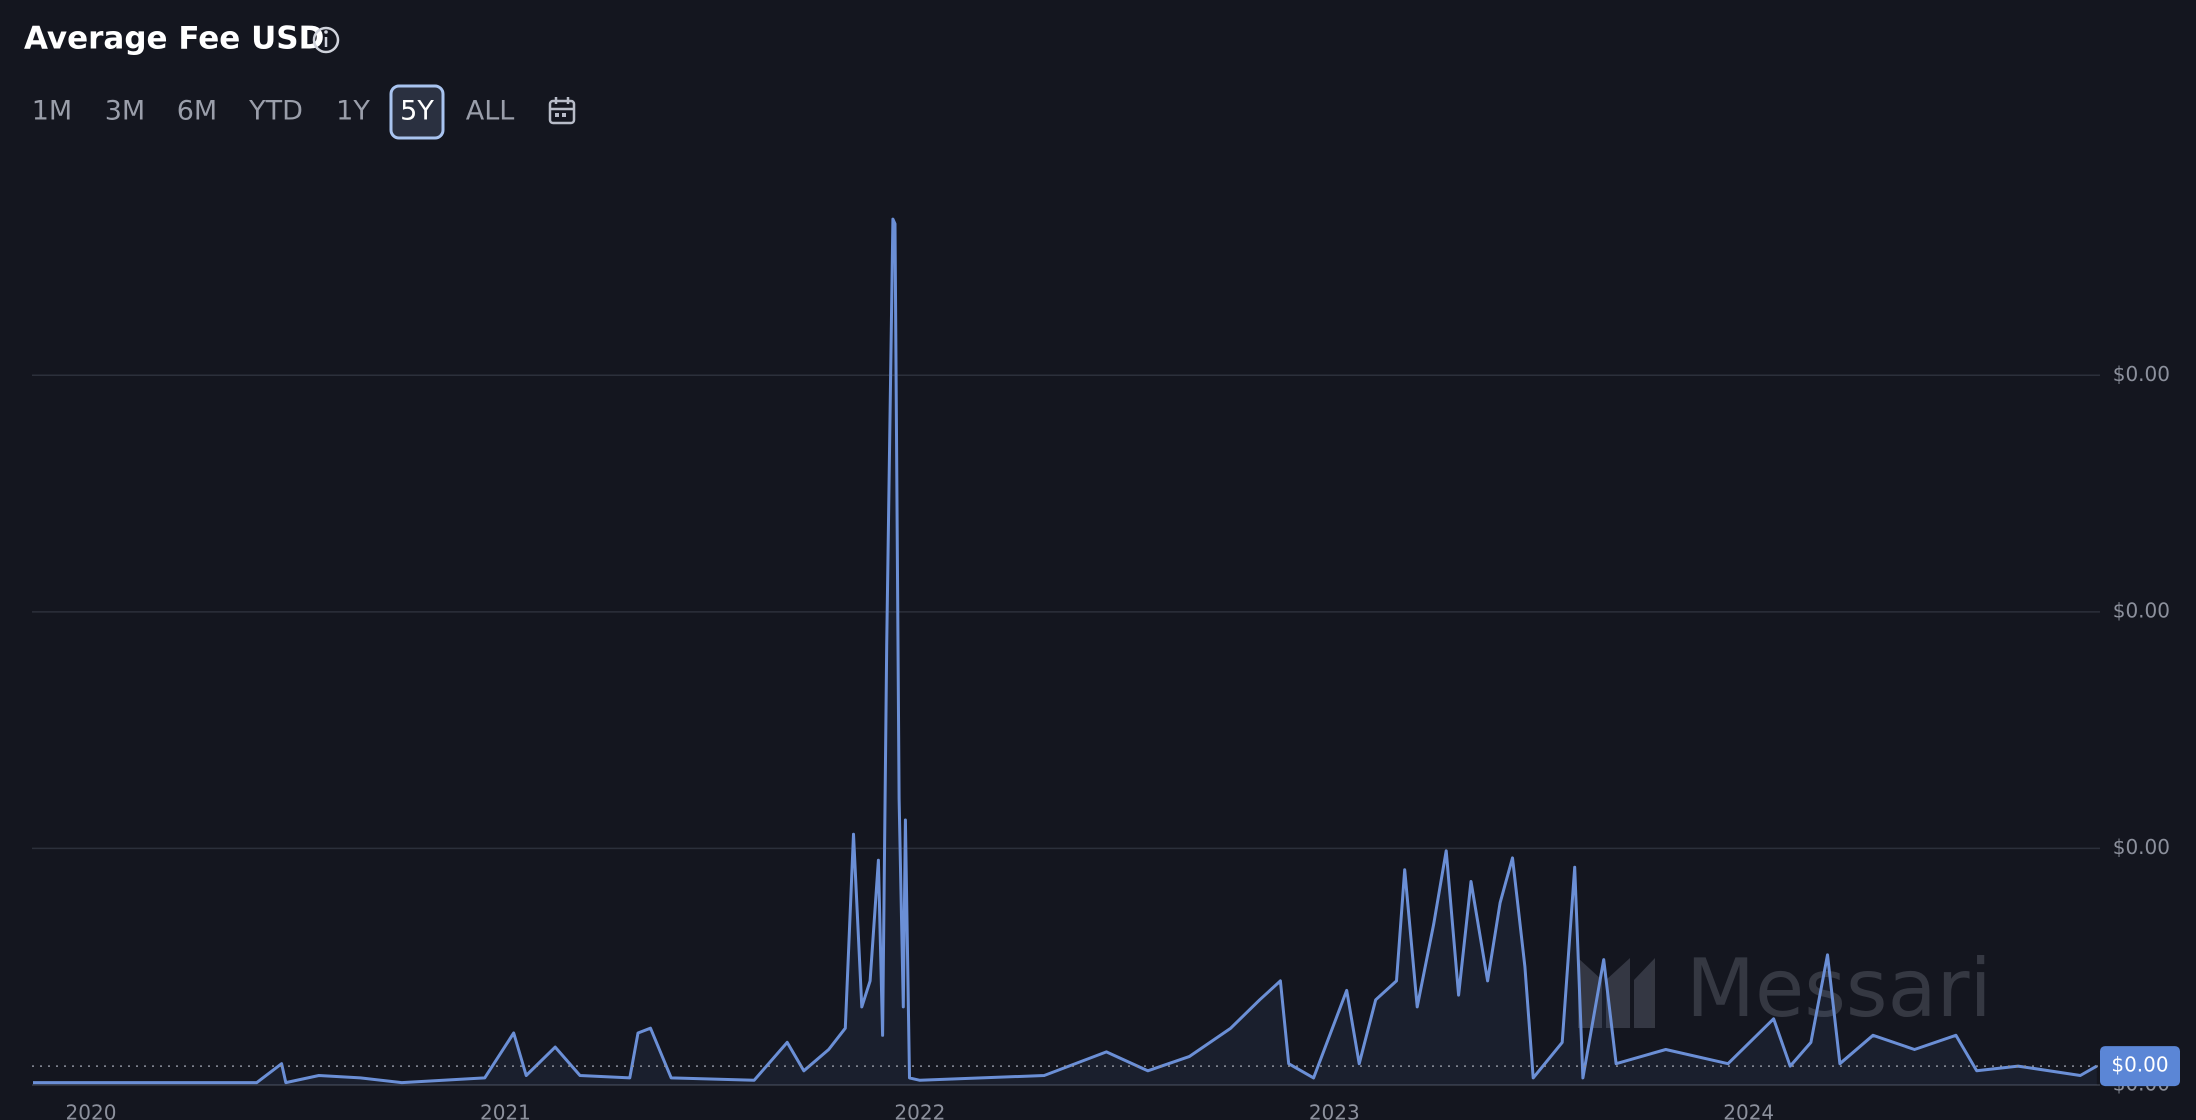 The width and height of the screenshot is (2196, 1120). What do you see at coordinates (91, 1110) in the screenshot?
I see `x-tick-label: 2020` at bounding box center [91, 1110].